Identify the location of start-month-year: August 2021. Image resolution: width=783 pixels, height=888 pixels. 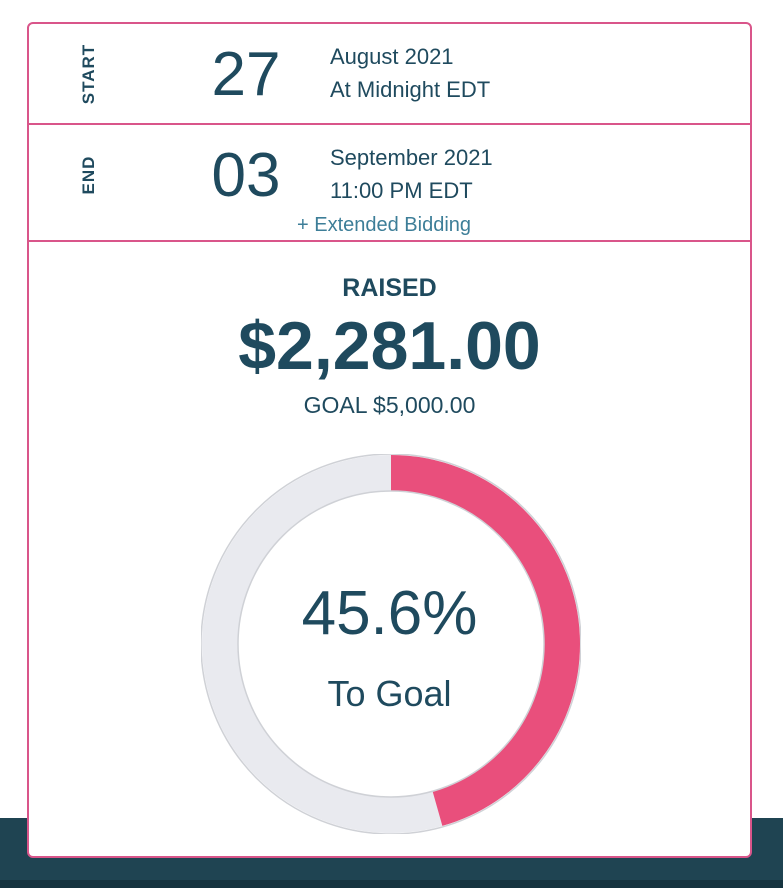
(392, 56).